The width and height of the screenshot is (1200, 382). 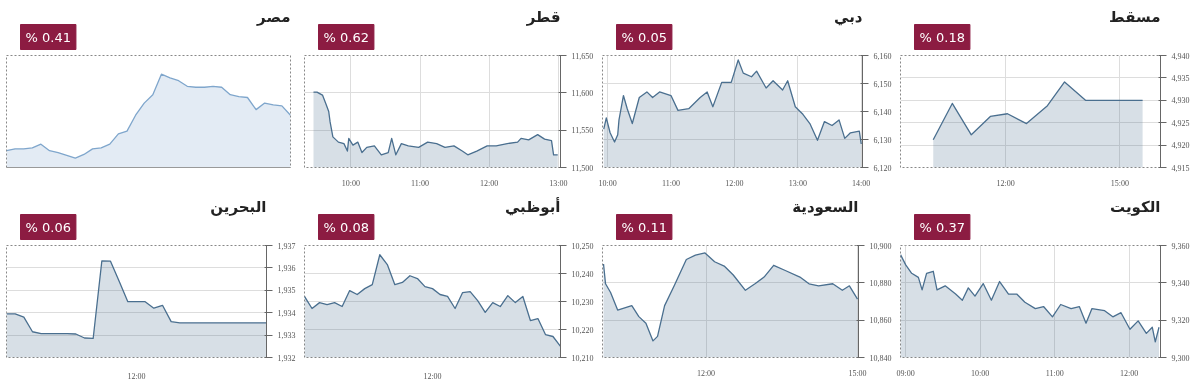 What do you see at coordinates (882, 84) in the screenshot?
I see `y-tick-label: 6,150` at bounding box center [882, 84].